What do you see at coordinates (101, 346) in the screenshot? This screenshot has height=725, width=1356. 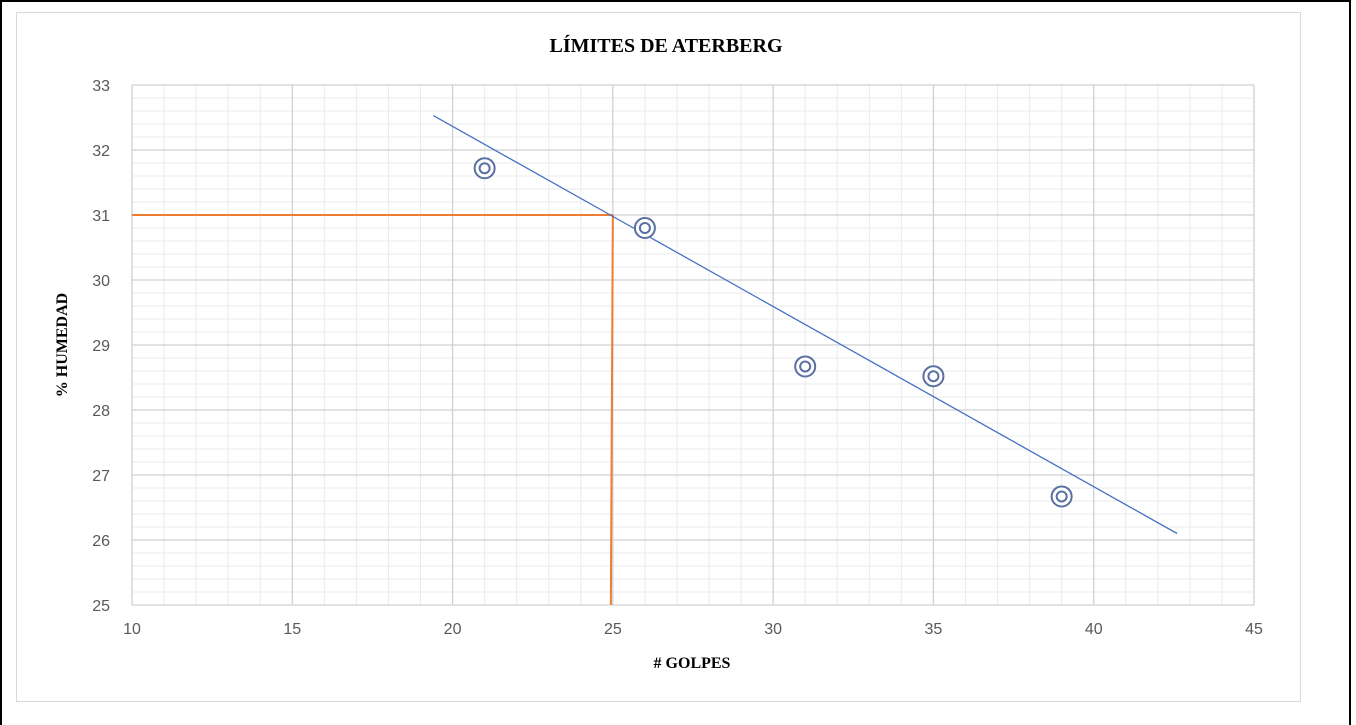 I see `y-tick-label: 29` at bounding box center [101, 346].